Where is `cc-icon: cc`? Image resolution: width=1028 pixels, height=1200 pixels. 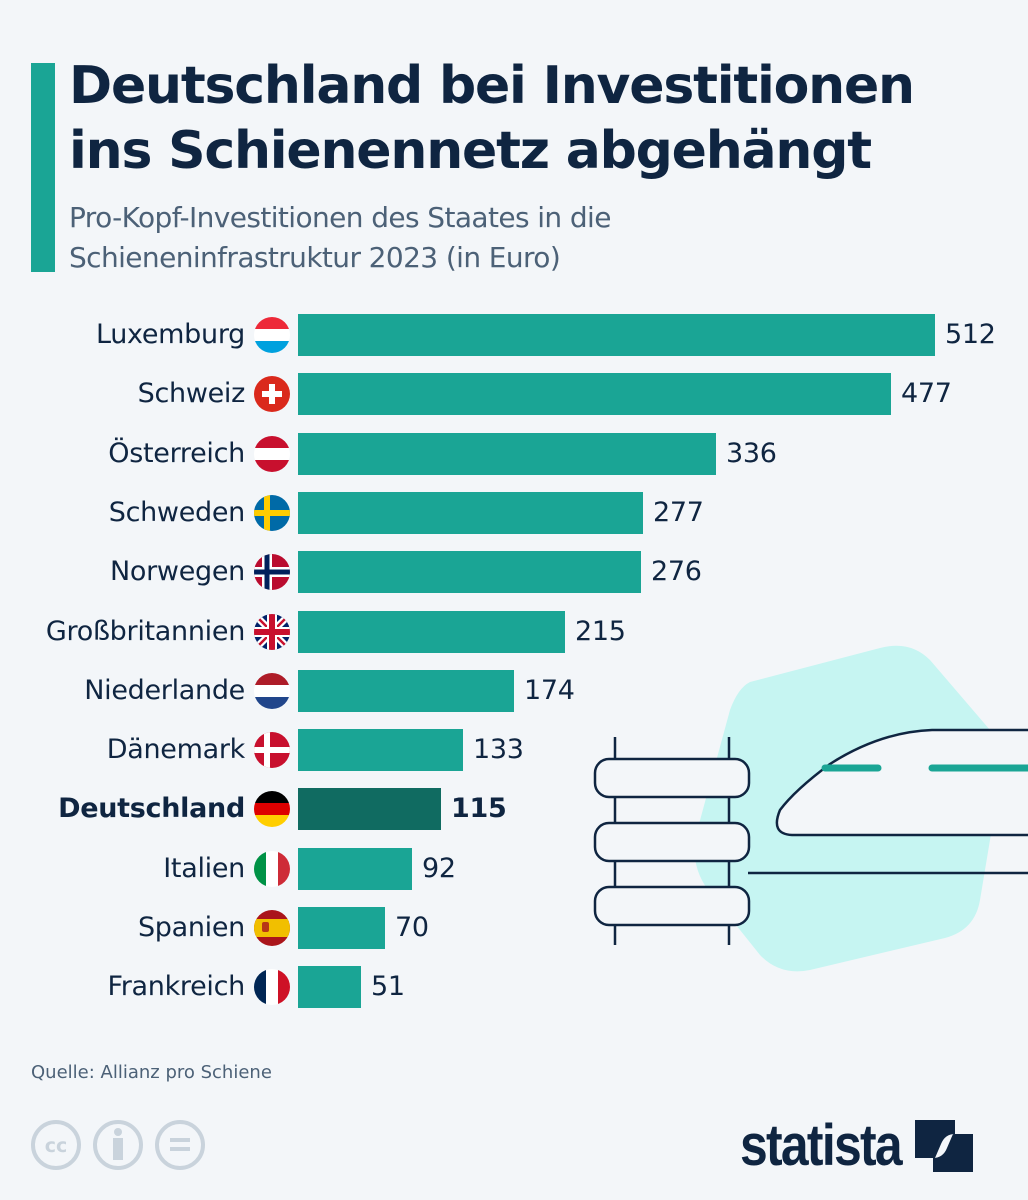
cc-icon: cc is located at coordinates (56, 1145).